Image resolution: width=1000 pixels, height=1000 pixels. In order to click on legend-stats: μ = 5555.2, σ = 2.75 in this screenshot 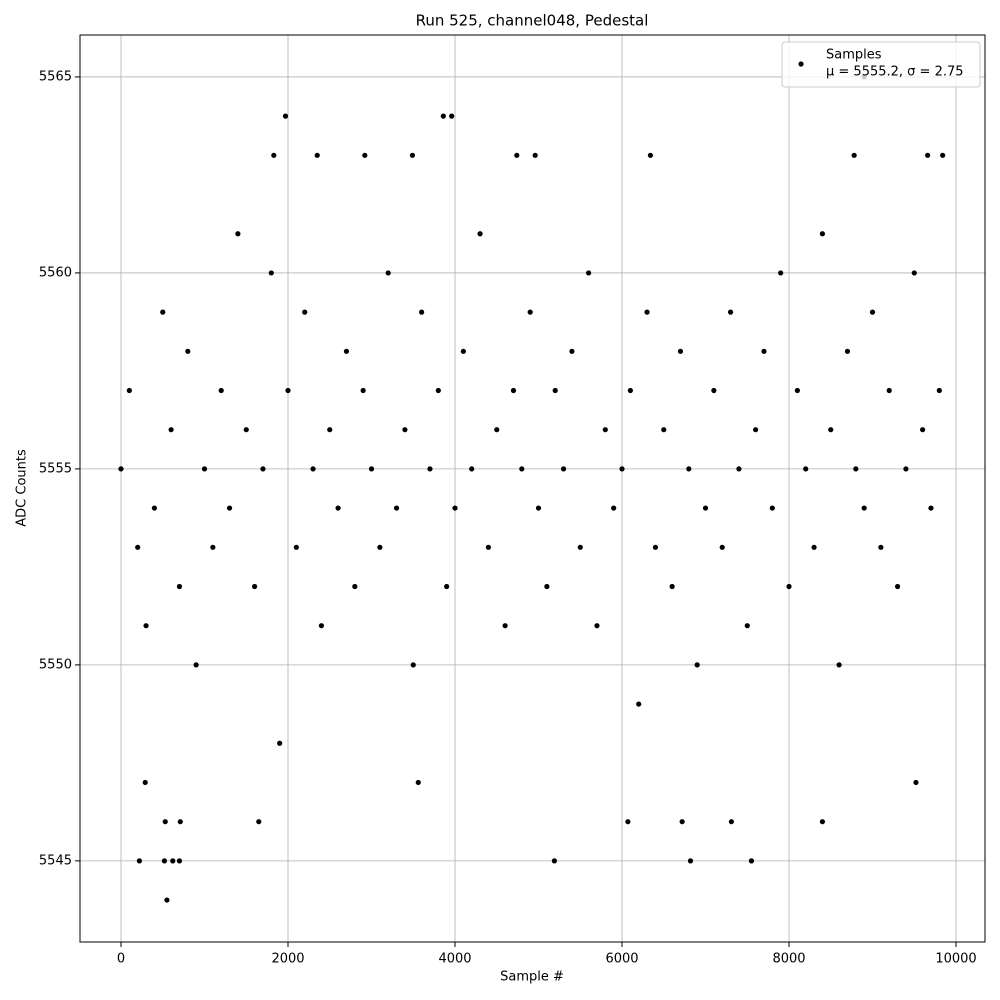, I will do `click(895, 72)`.